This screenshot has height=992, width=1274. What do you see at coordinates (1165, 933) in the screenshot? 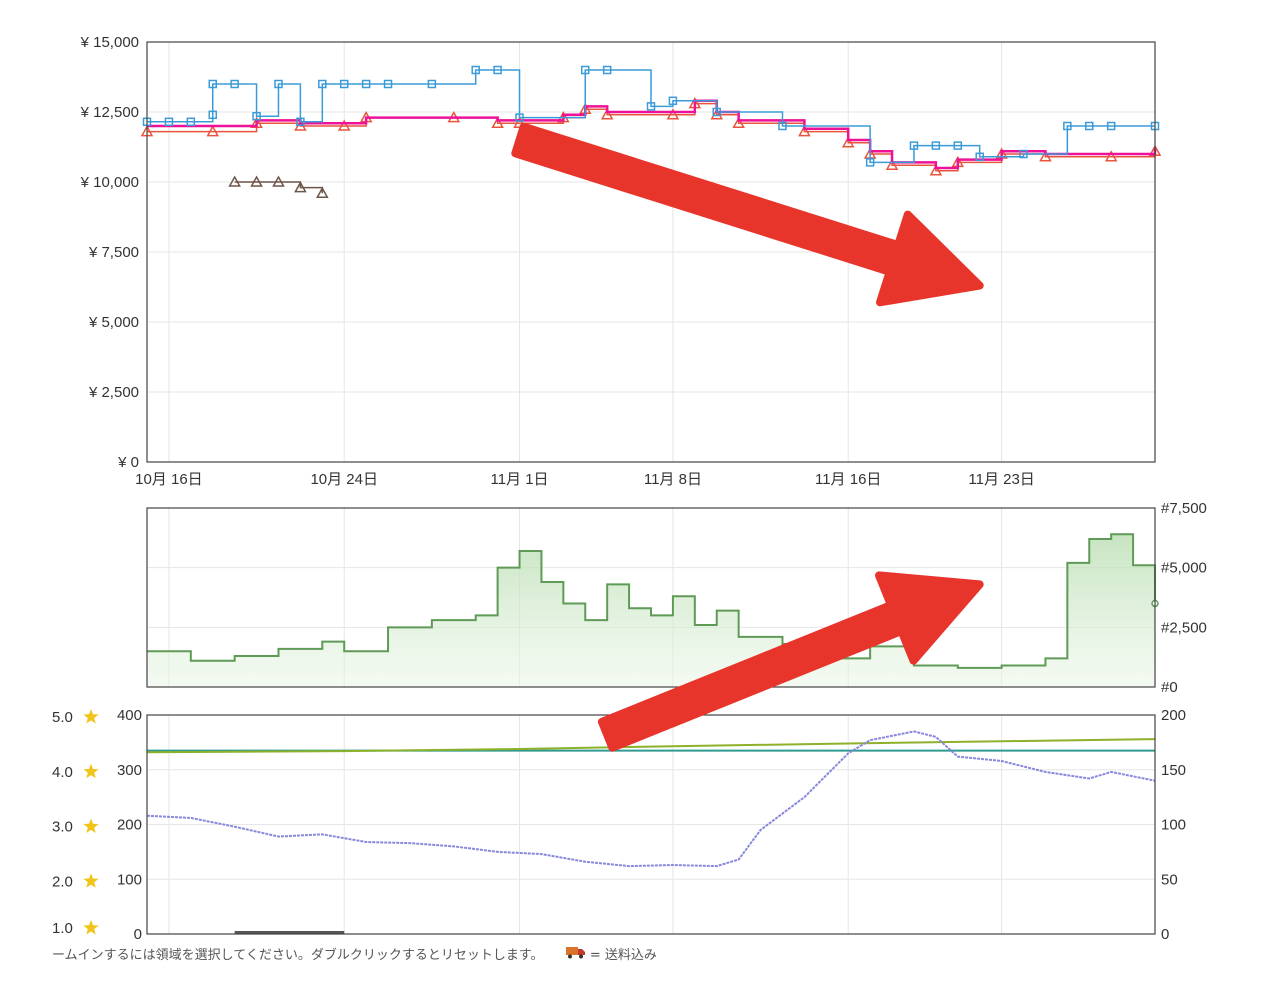
I see `reviews-right-tick-label: 0` at bounding box center [1165, 933].